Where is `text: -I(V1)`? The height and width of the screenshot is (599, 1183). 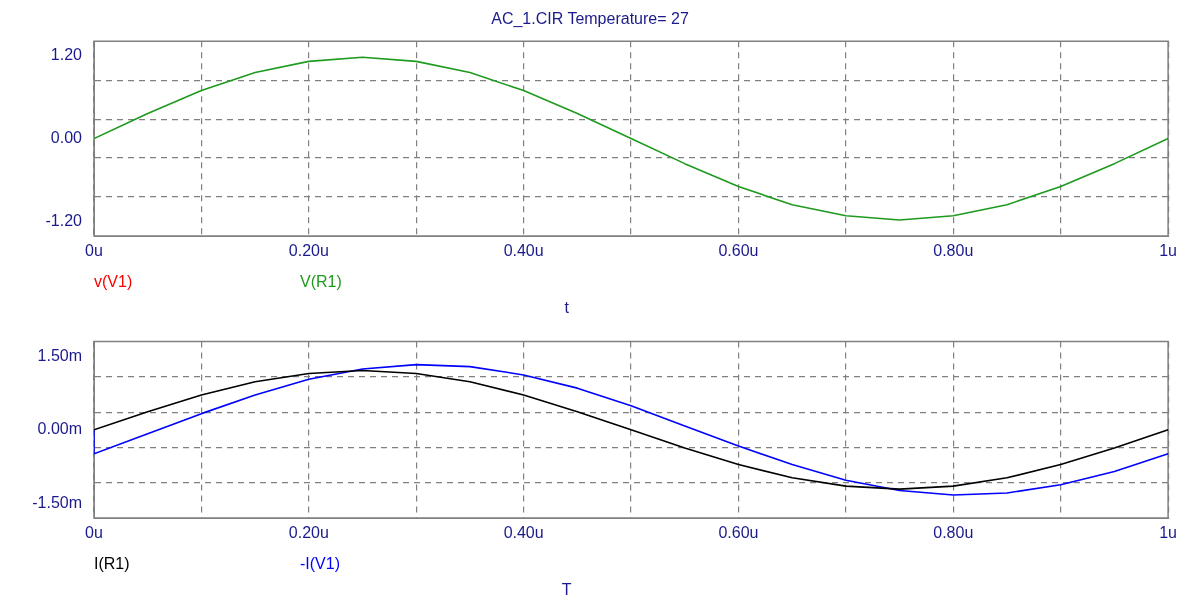 text: -I(V1) is located at coordinates (320, 564).